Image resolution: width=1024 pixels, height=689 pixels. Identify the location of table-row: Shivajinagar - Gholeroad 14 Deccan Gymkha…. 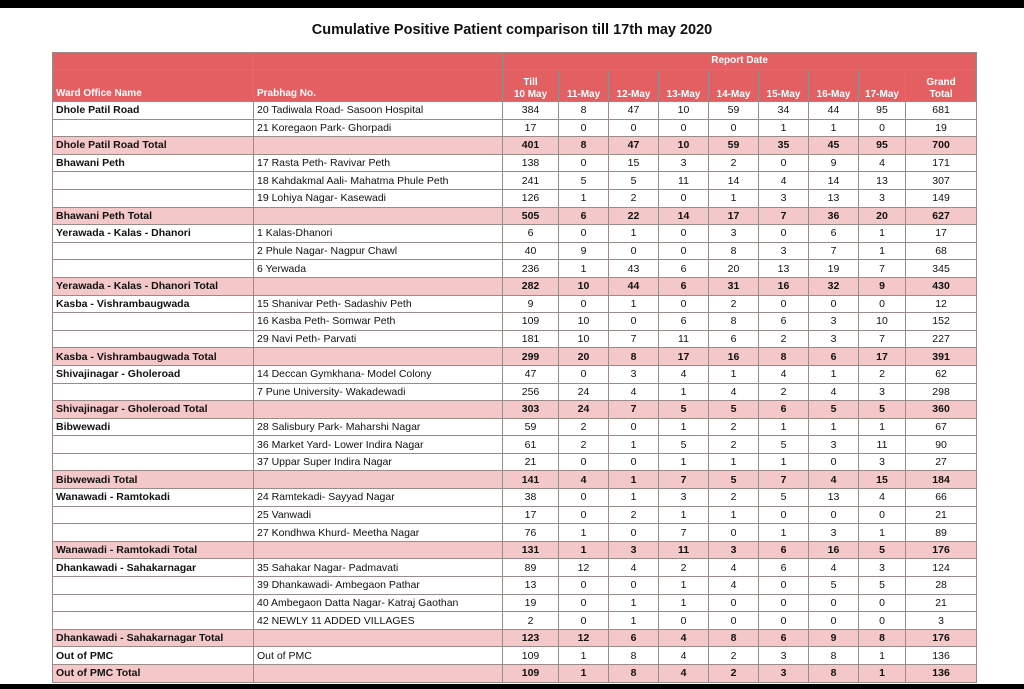
(515, 374).